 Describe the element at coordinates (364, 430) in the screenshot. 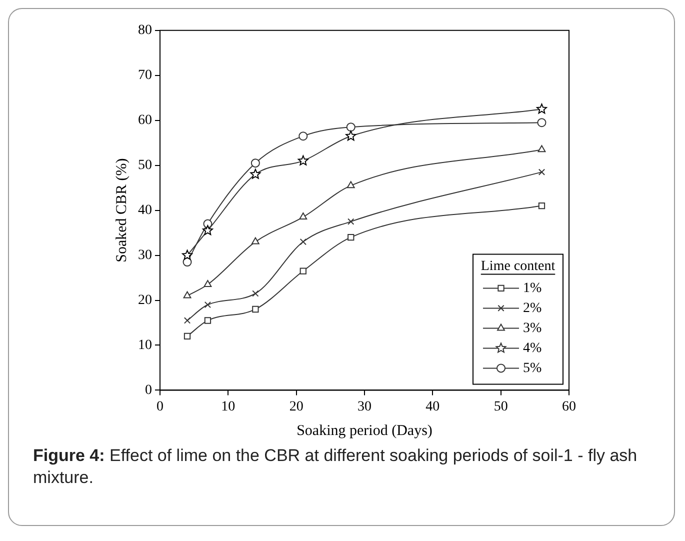

I see `x-axis-title: Soaking period (Days)` at that location.